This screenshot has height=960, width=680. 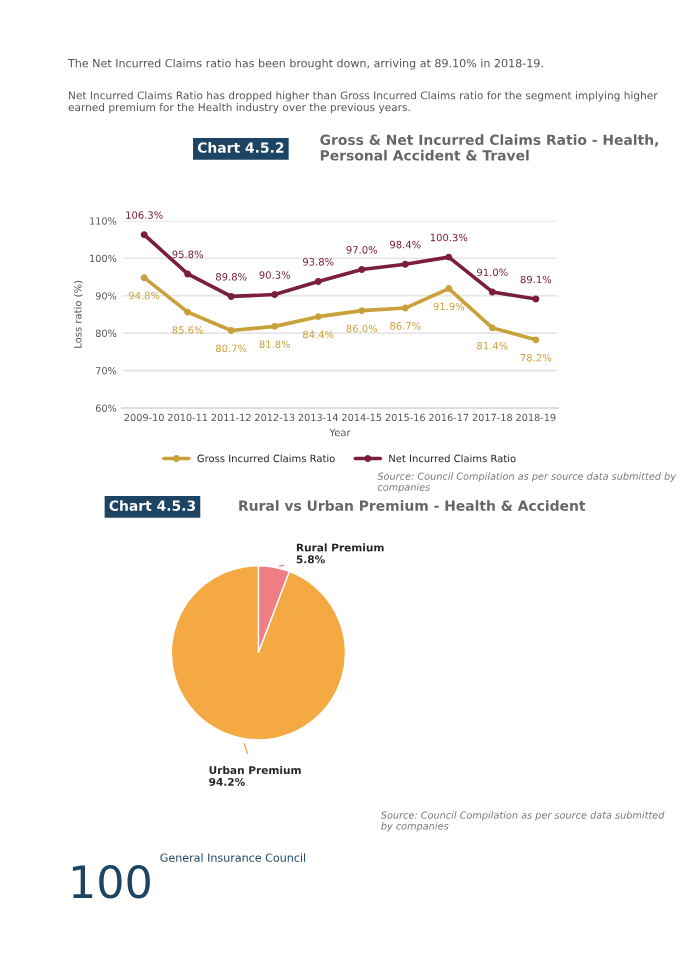 What do you see at coordinates (111, 881) in the screenshot?
I see `text: 100` at bounding box center [111, 881].